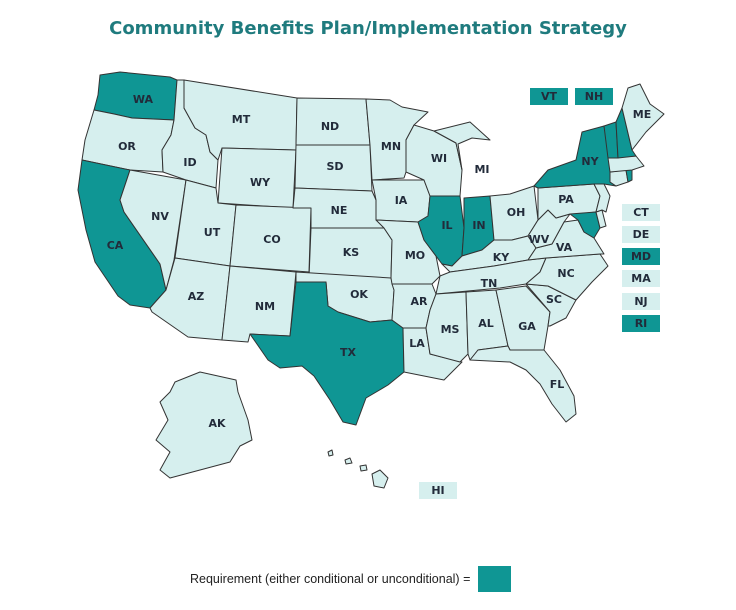  Describe the element at coordinates (641, 323) in the screenshot. I see `state-box-ri: RI` at that location.